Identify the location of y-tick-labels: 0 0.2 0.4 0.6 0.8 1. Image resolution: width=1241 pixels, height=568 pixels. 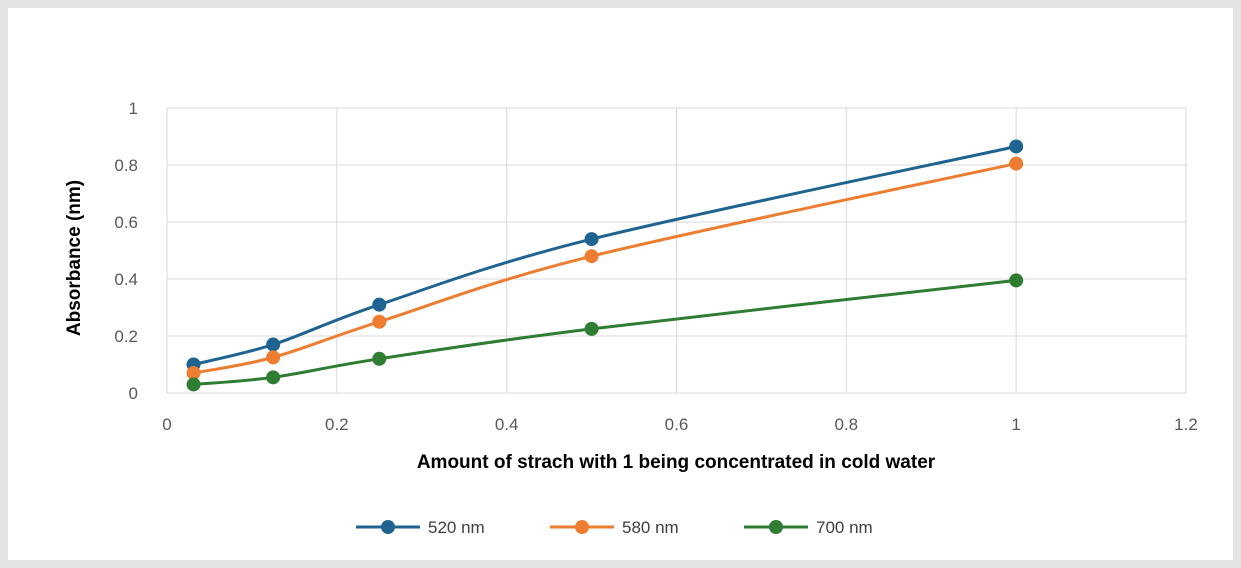
(126, 251).